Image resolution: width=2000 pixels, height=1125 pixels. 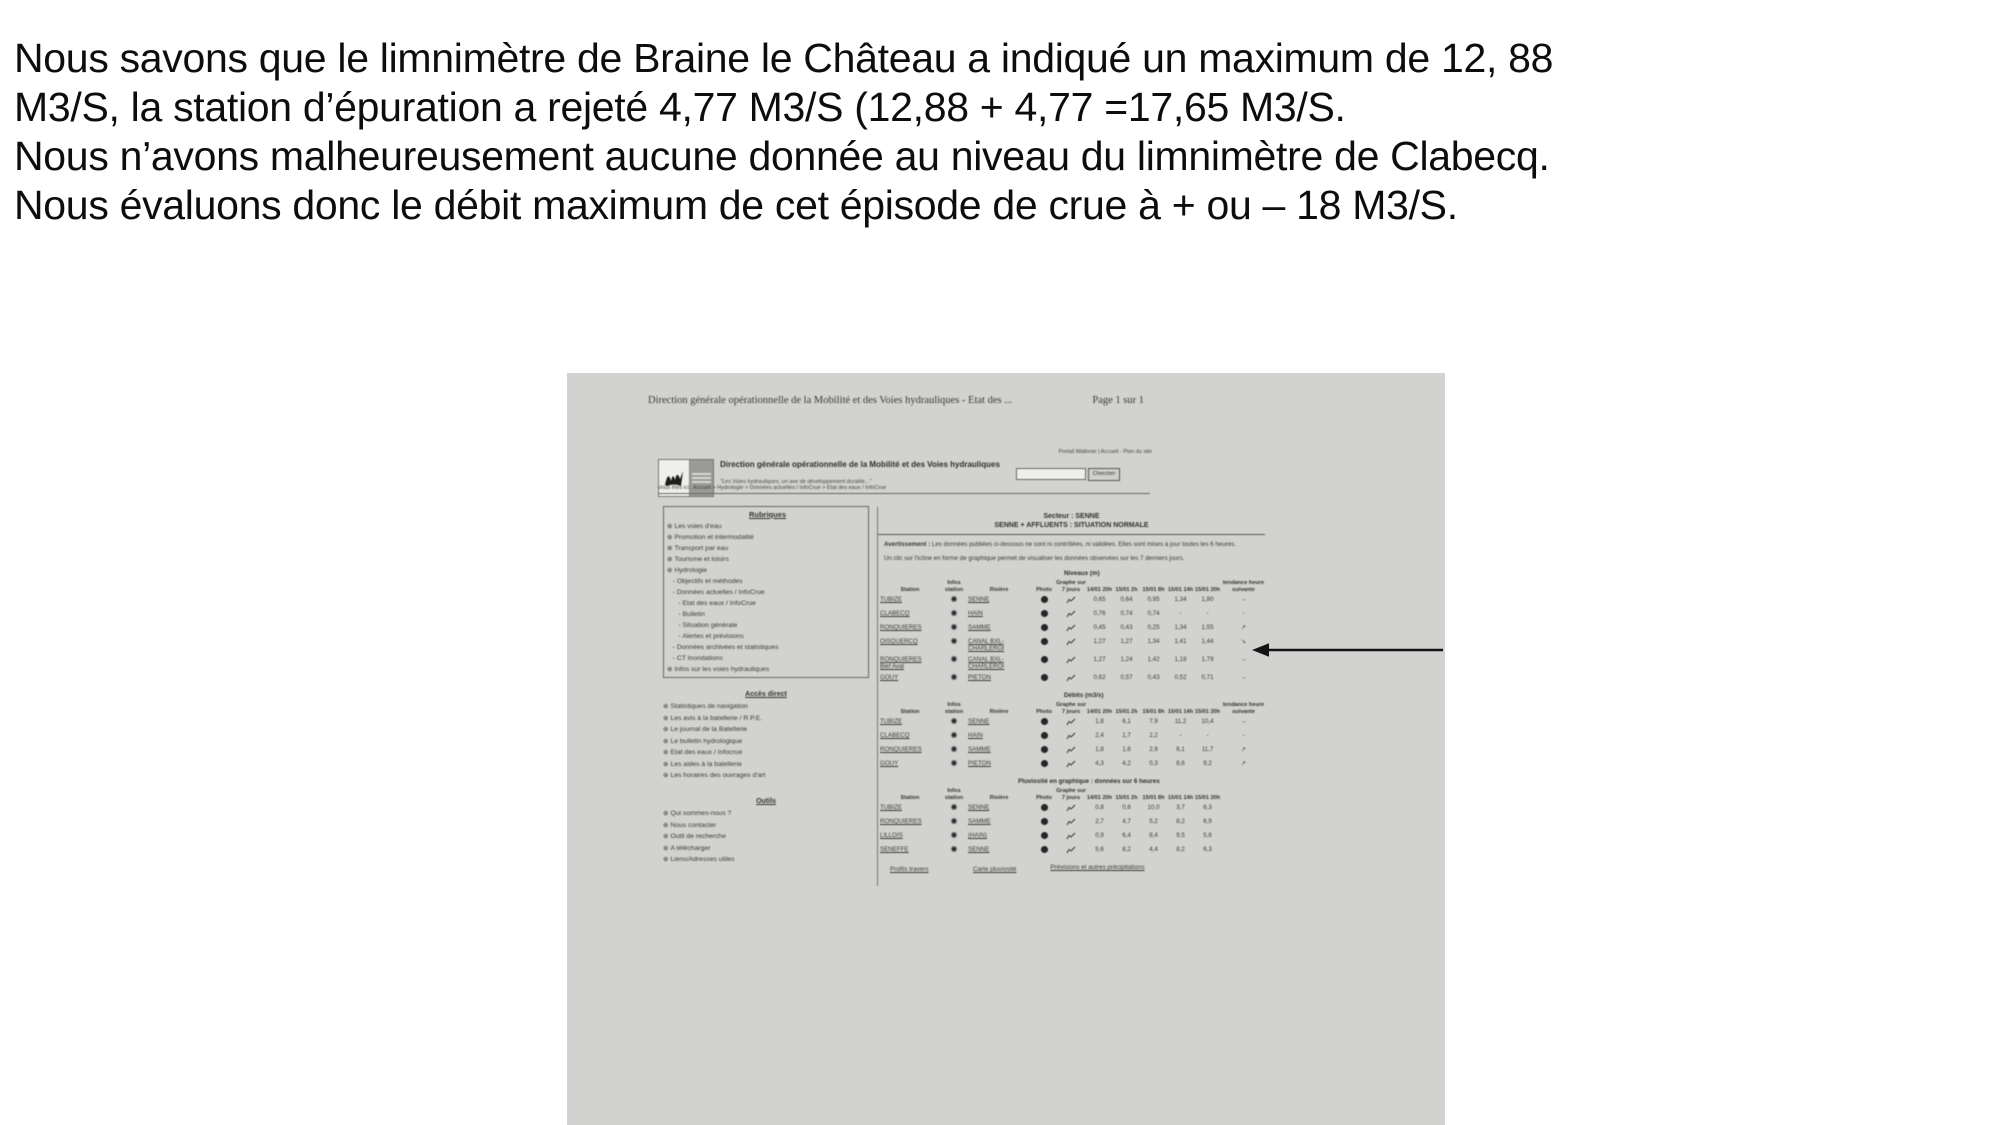 I want to click on sidebar-menu-item: - Etat des eaux / InfoCrue, so click(x=767, y=603).